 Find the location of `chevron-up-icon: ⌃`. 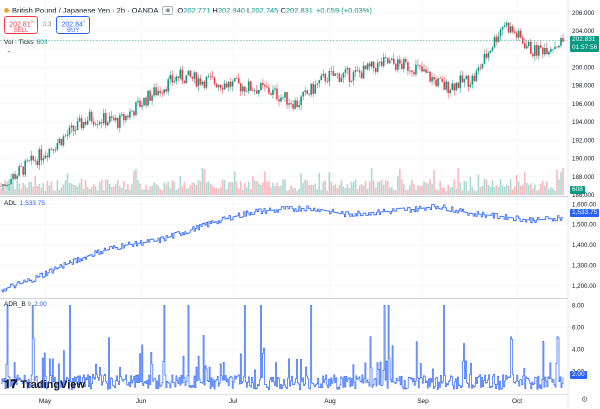

chevron-up-icon: ⌃ is located at coordinates (9, 54).